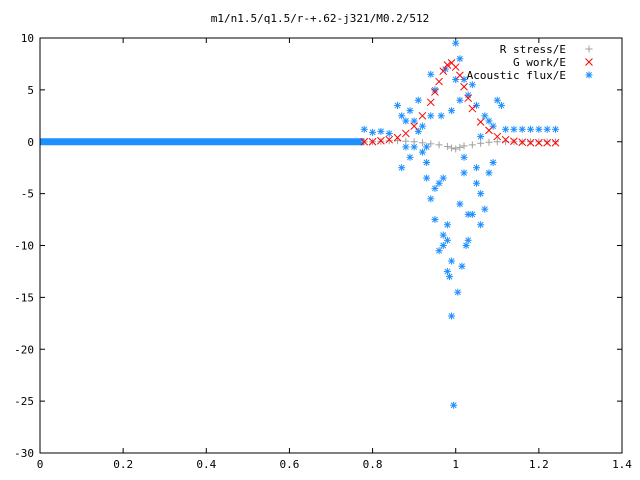 The height and width of the screenshot is (480, 640). What do you see at coordinates (320, 18) in the screenshot?
I see `chart-title: m1/n1.5/q1.5/r-+.62-j321/M0.2/512` at bounding box center [320, 18].